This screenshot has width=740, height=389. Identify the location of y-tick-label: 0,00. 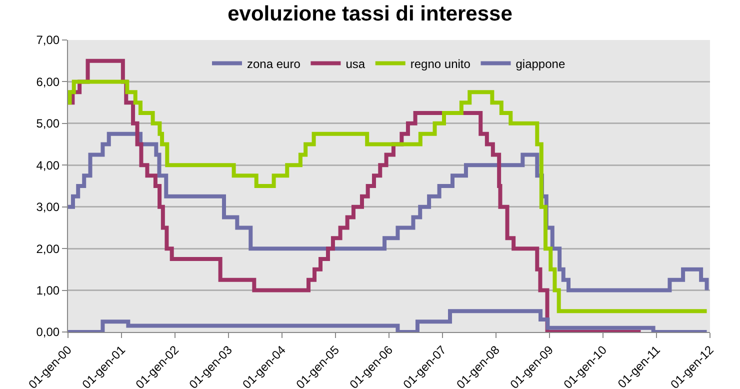
(48, 332).